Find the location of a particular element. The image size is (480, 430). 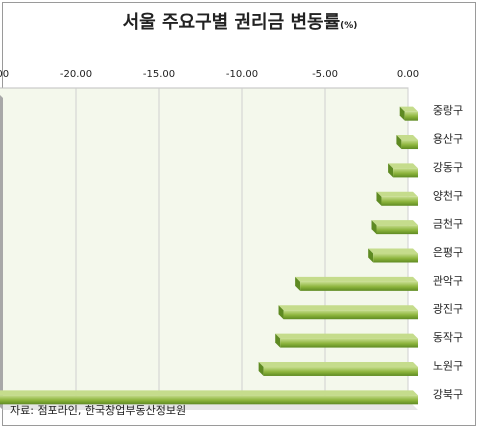

x-axis-ticks: -25.00 -20.00 -15.00 -10.00 -5.00 0.00 is located at coordinates (209, 74).